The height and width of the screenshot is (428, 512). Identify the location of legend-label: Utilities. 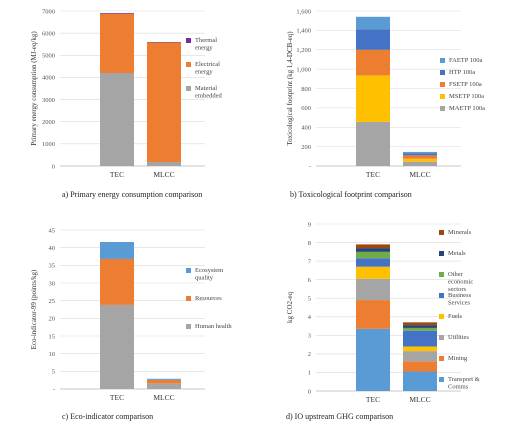
(458, 337).